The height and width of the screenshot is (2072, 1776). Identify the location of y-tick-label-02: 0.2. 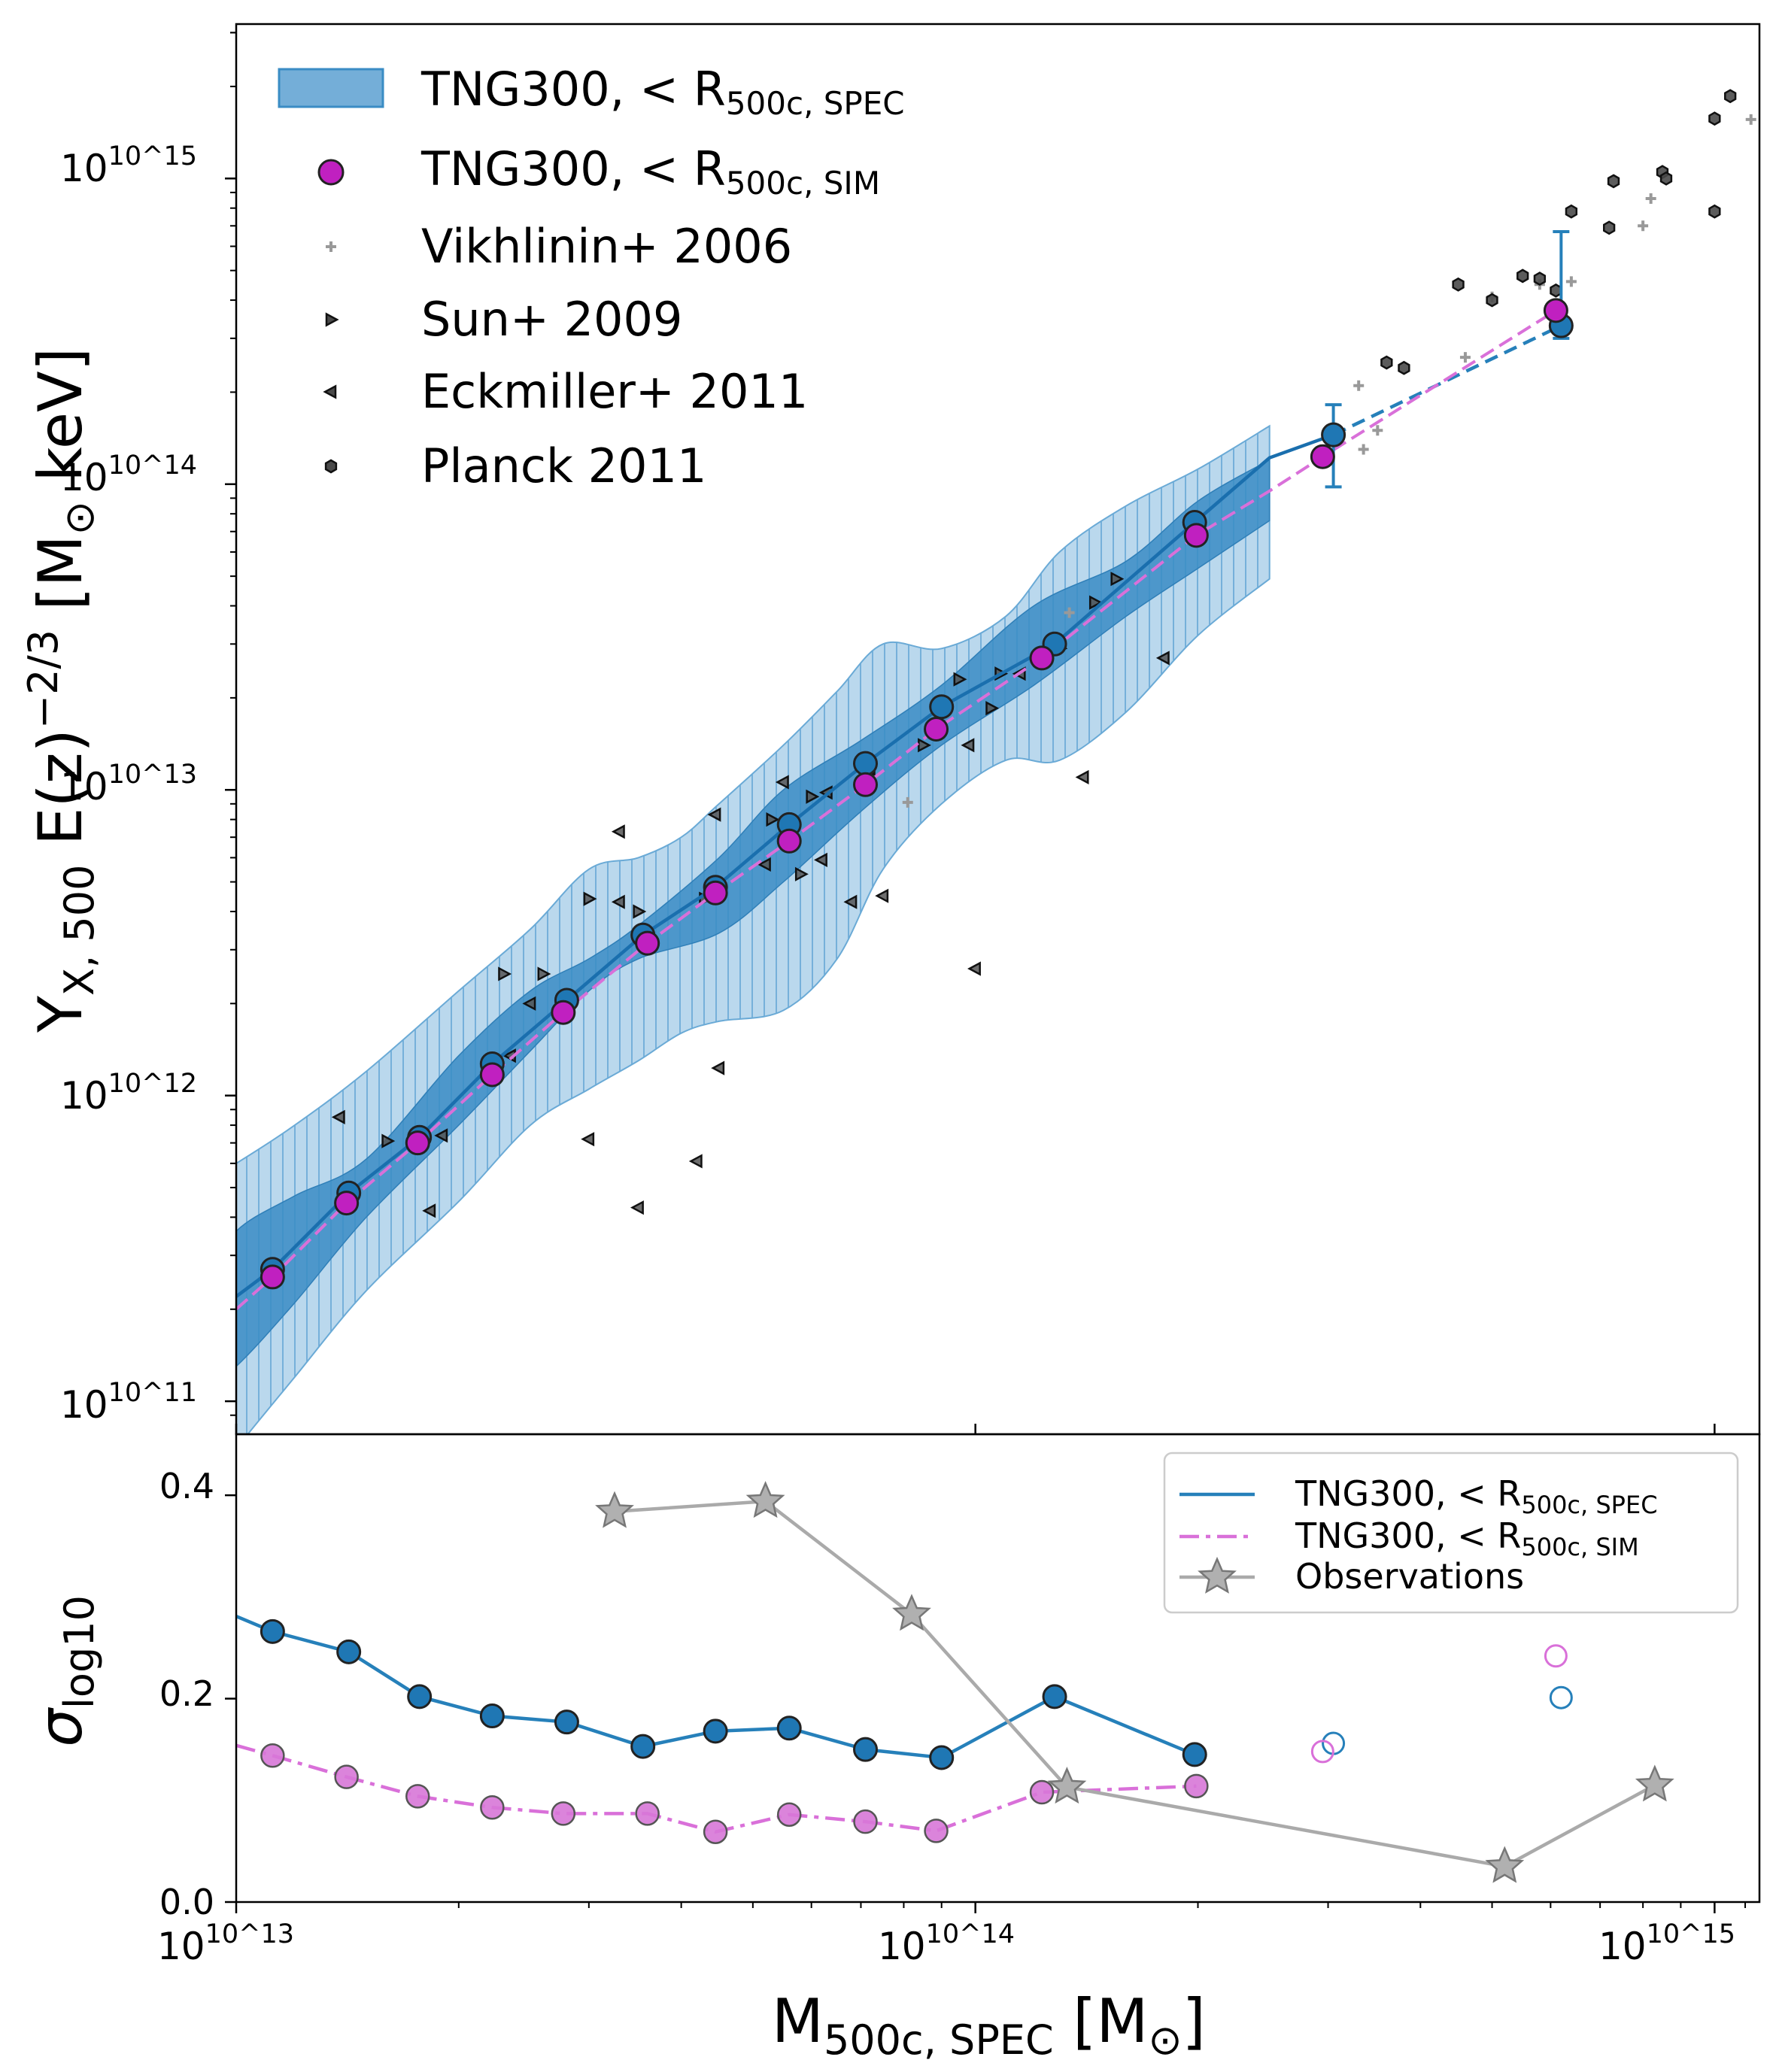
(186, 1694).